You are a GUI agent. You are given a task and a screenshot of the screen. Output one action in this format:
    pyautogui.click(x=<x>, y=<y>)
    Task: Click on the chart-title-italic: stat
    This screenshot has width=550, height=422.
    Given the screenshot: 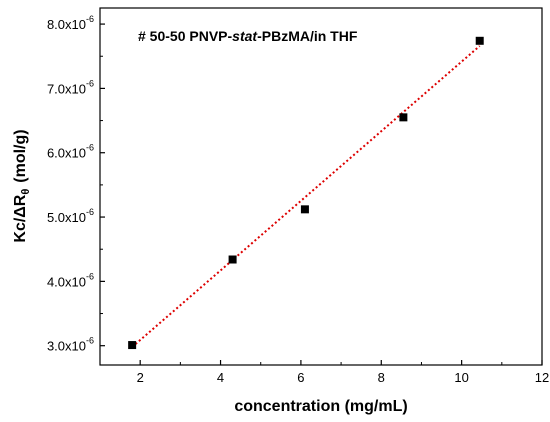 What is the action you would take?
    pyautogui.click(x=245, y=36)
    